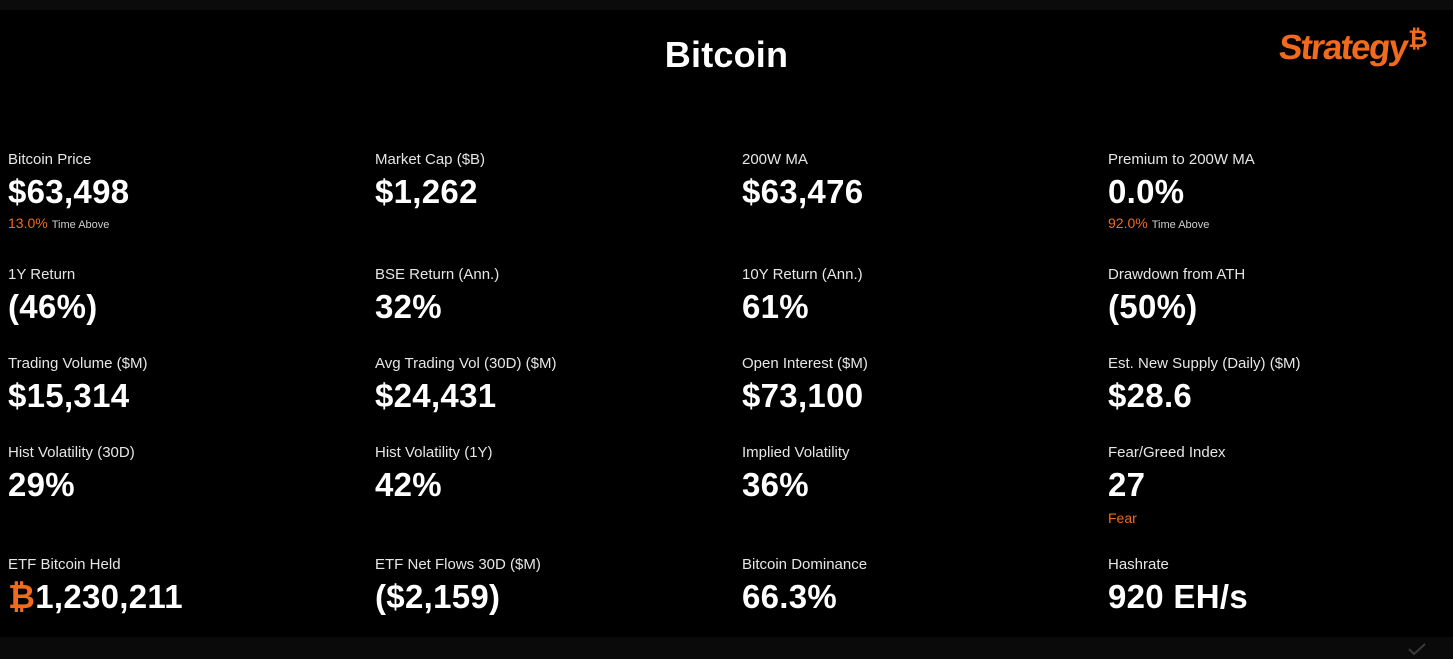  What do you see at coordinates (1278, 586) in the screenshot?
I see `metric-hashrate: Hashrate 920 EH/s` at bounding box center [1278, 586].